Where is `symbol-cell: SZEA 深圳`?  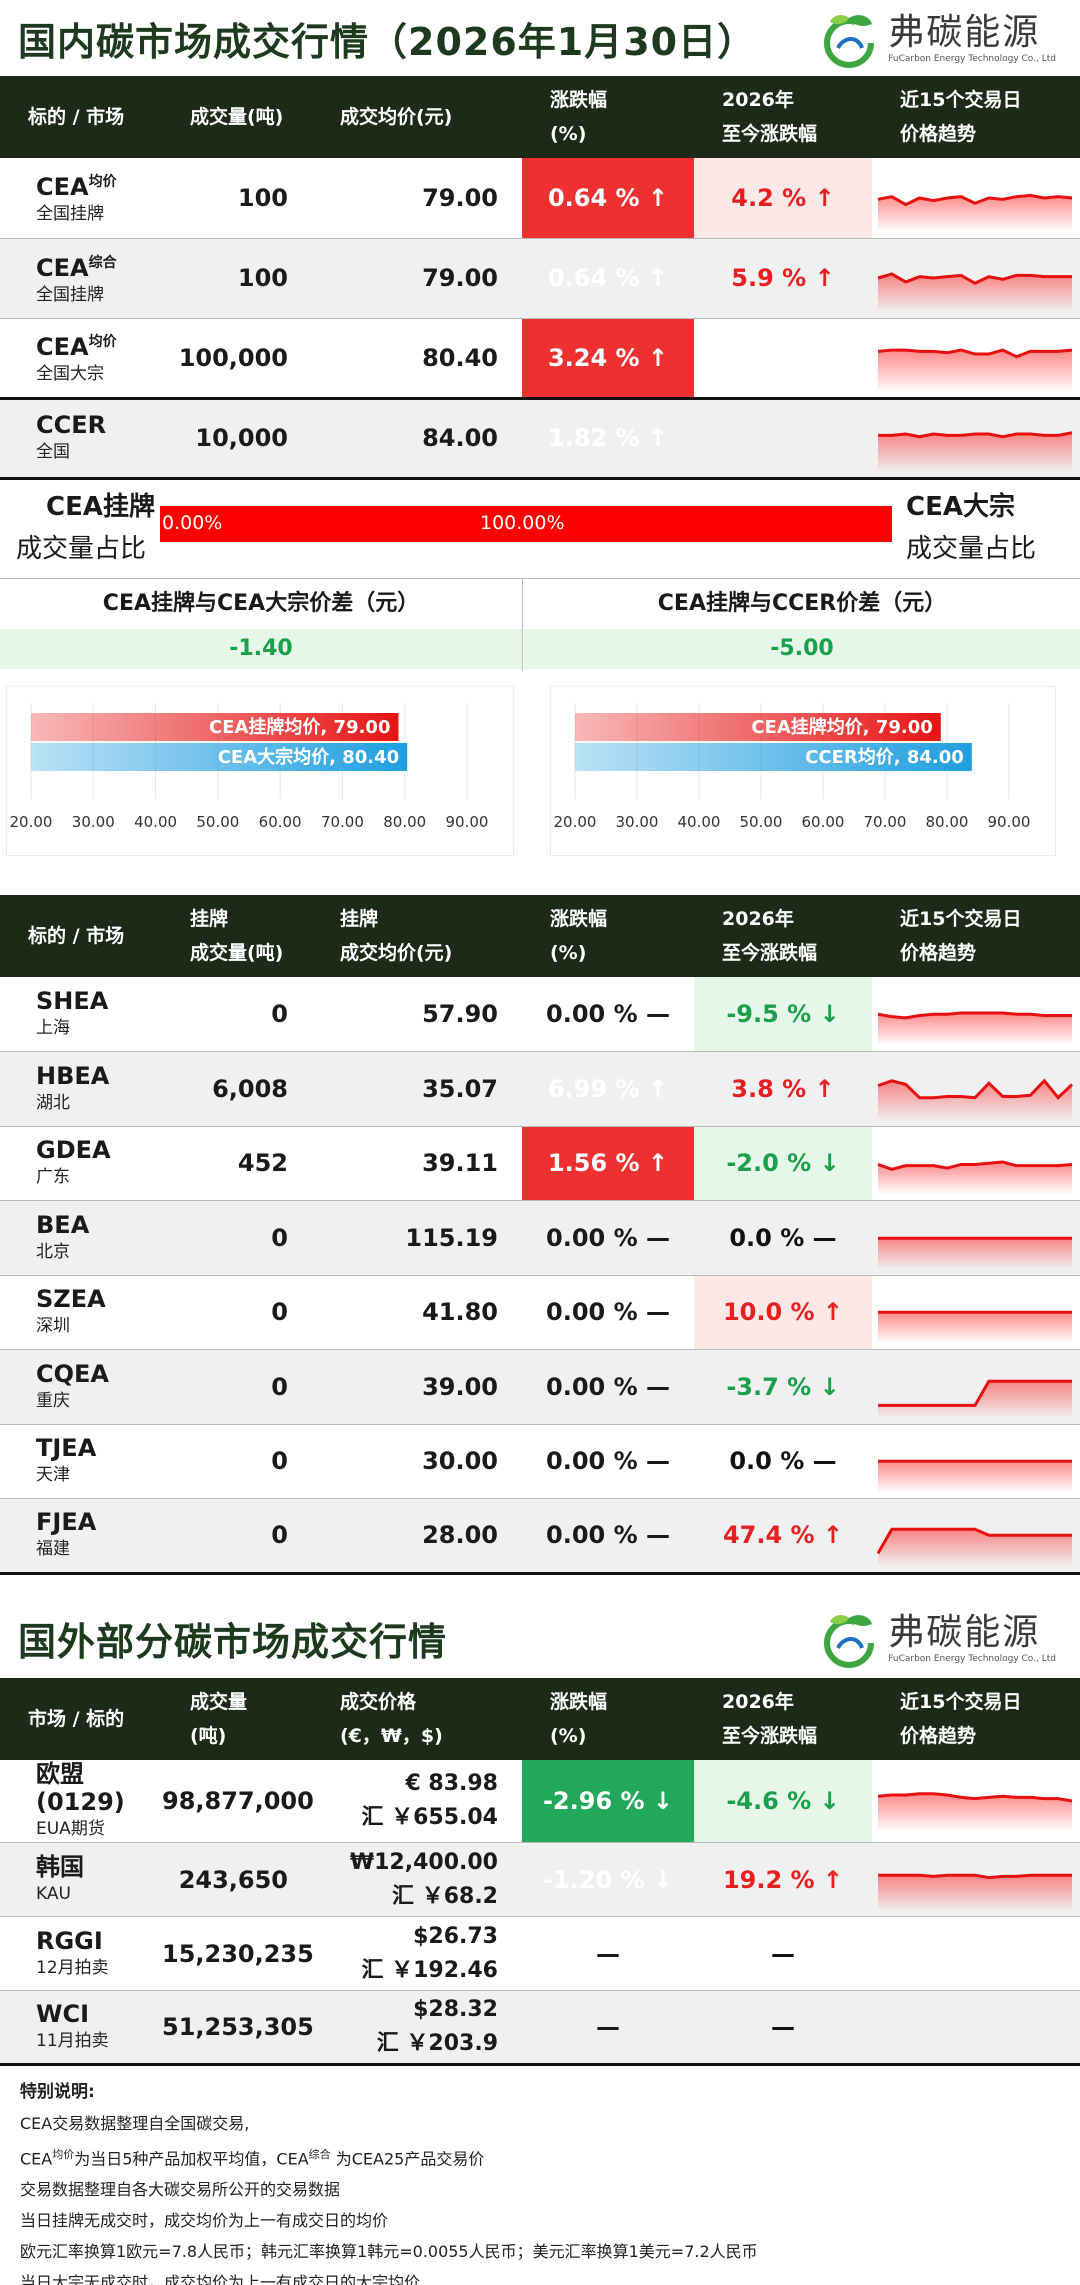 symbol-cell: SZEA 深圳 is located at coordinates (81, 1312).